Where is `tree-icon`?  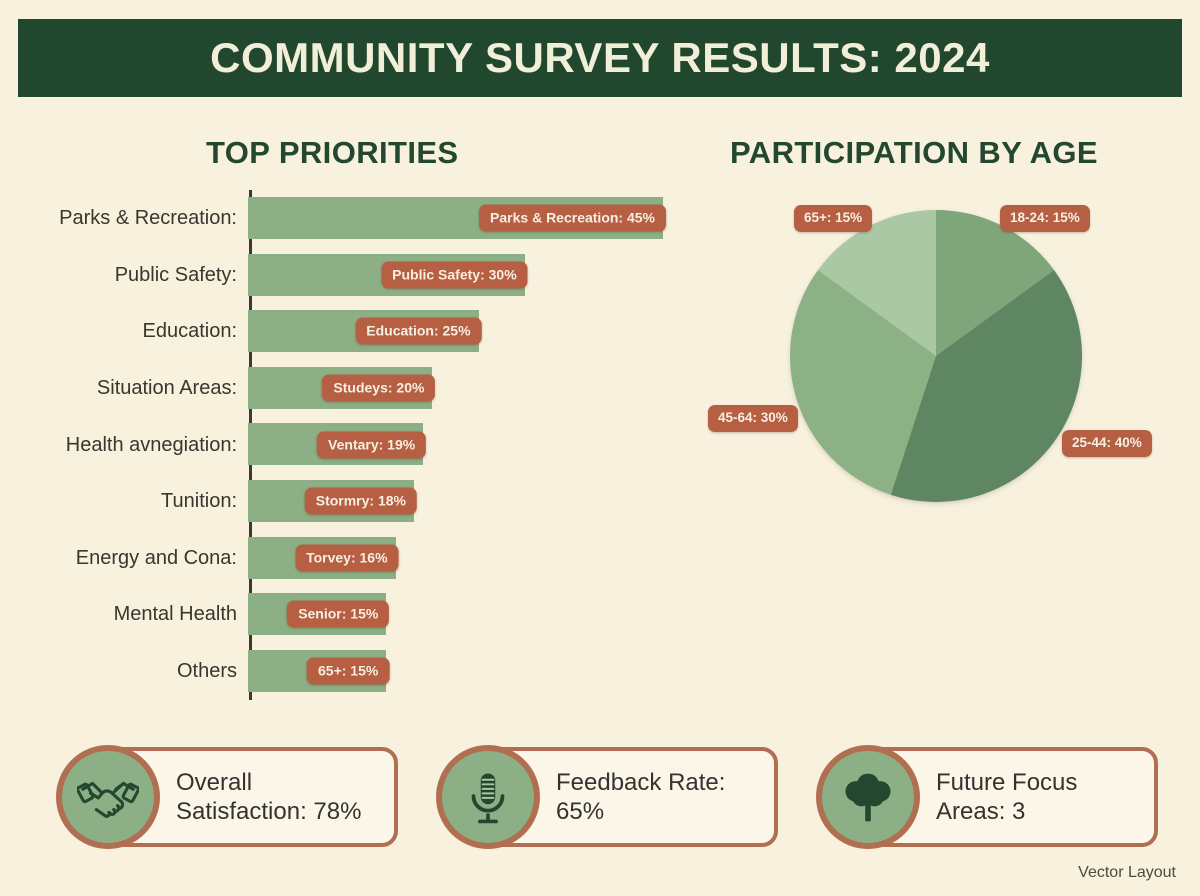 tree-icon is located at coordinates (868, 797).